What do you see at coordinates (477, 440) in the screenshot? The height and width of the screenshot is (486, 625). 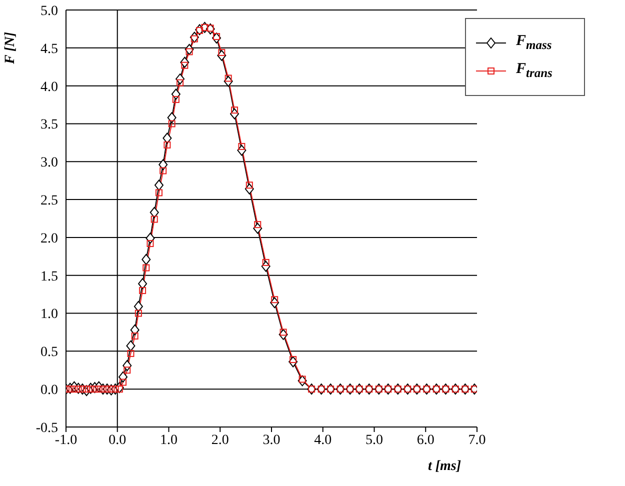 I see `x-tick-label: 7.0` at bounding box center [477, 440].